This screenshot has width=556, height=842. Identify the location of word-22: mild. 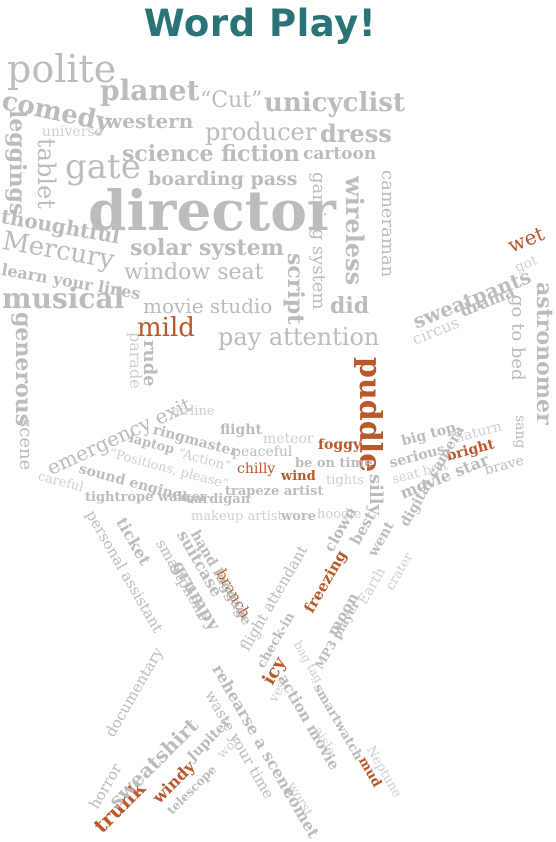
(166, 328).